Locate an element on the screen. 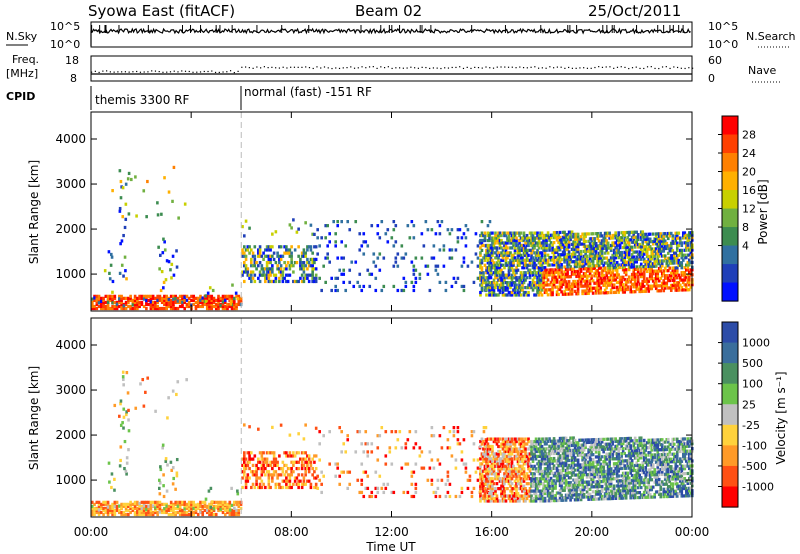 Image resolution: width=800 pixels, height=554 pixels. nave-point is located at coordinates (670, 68).